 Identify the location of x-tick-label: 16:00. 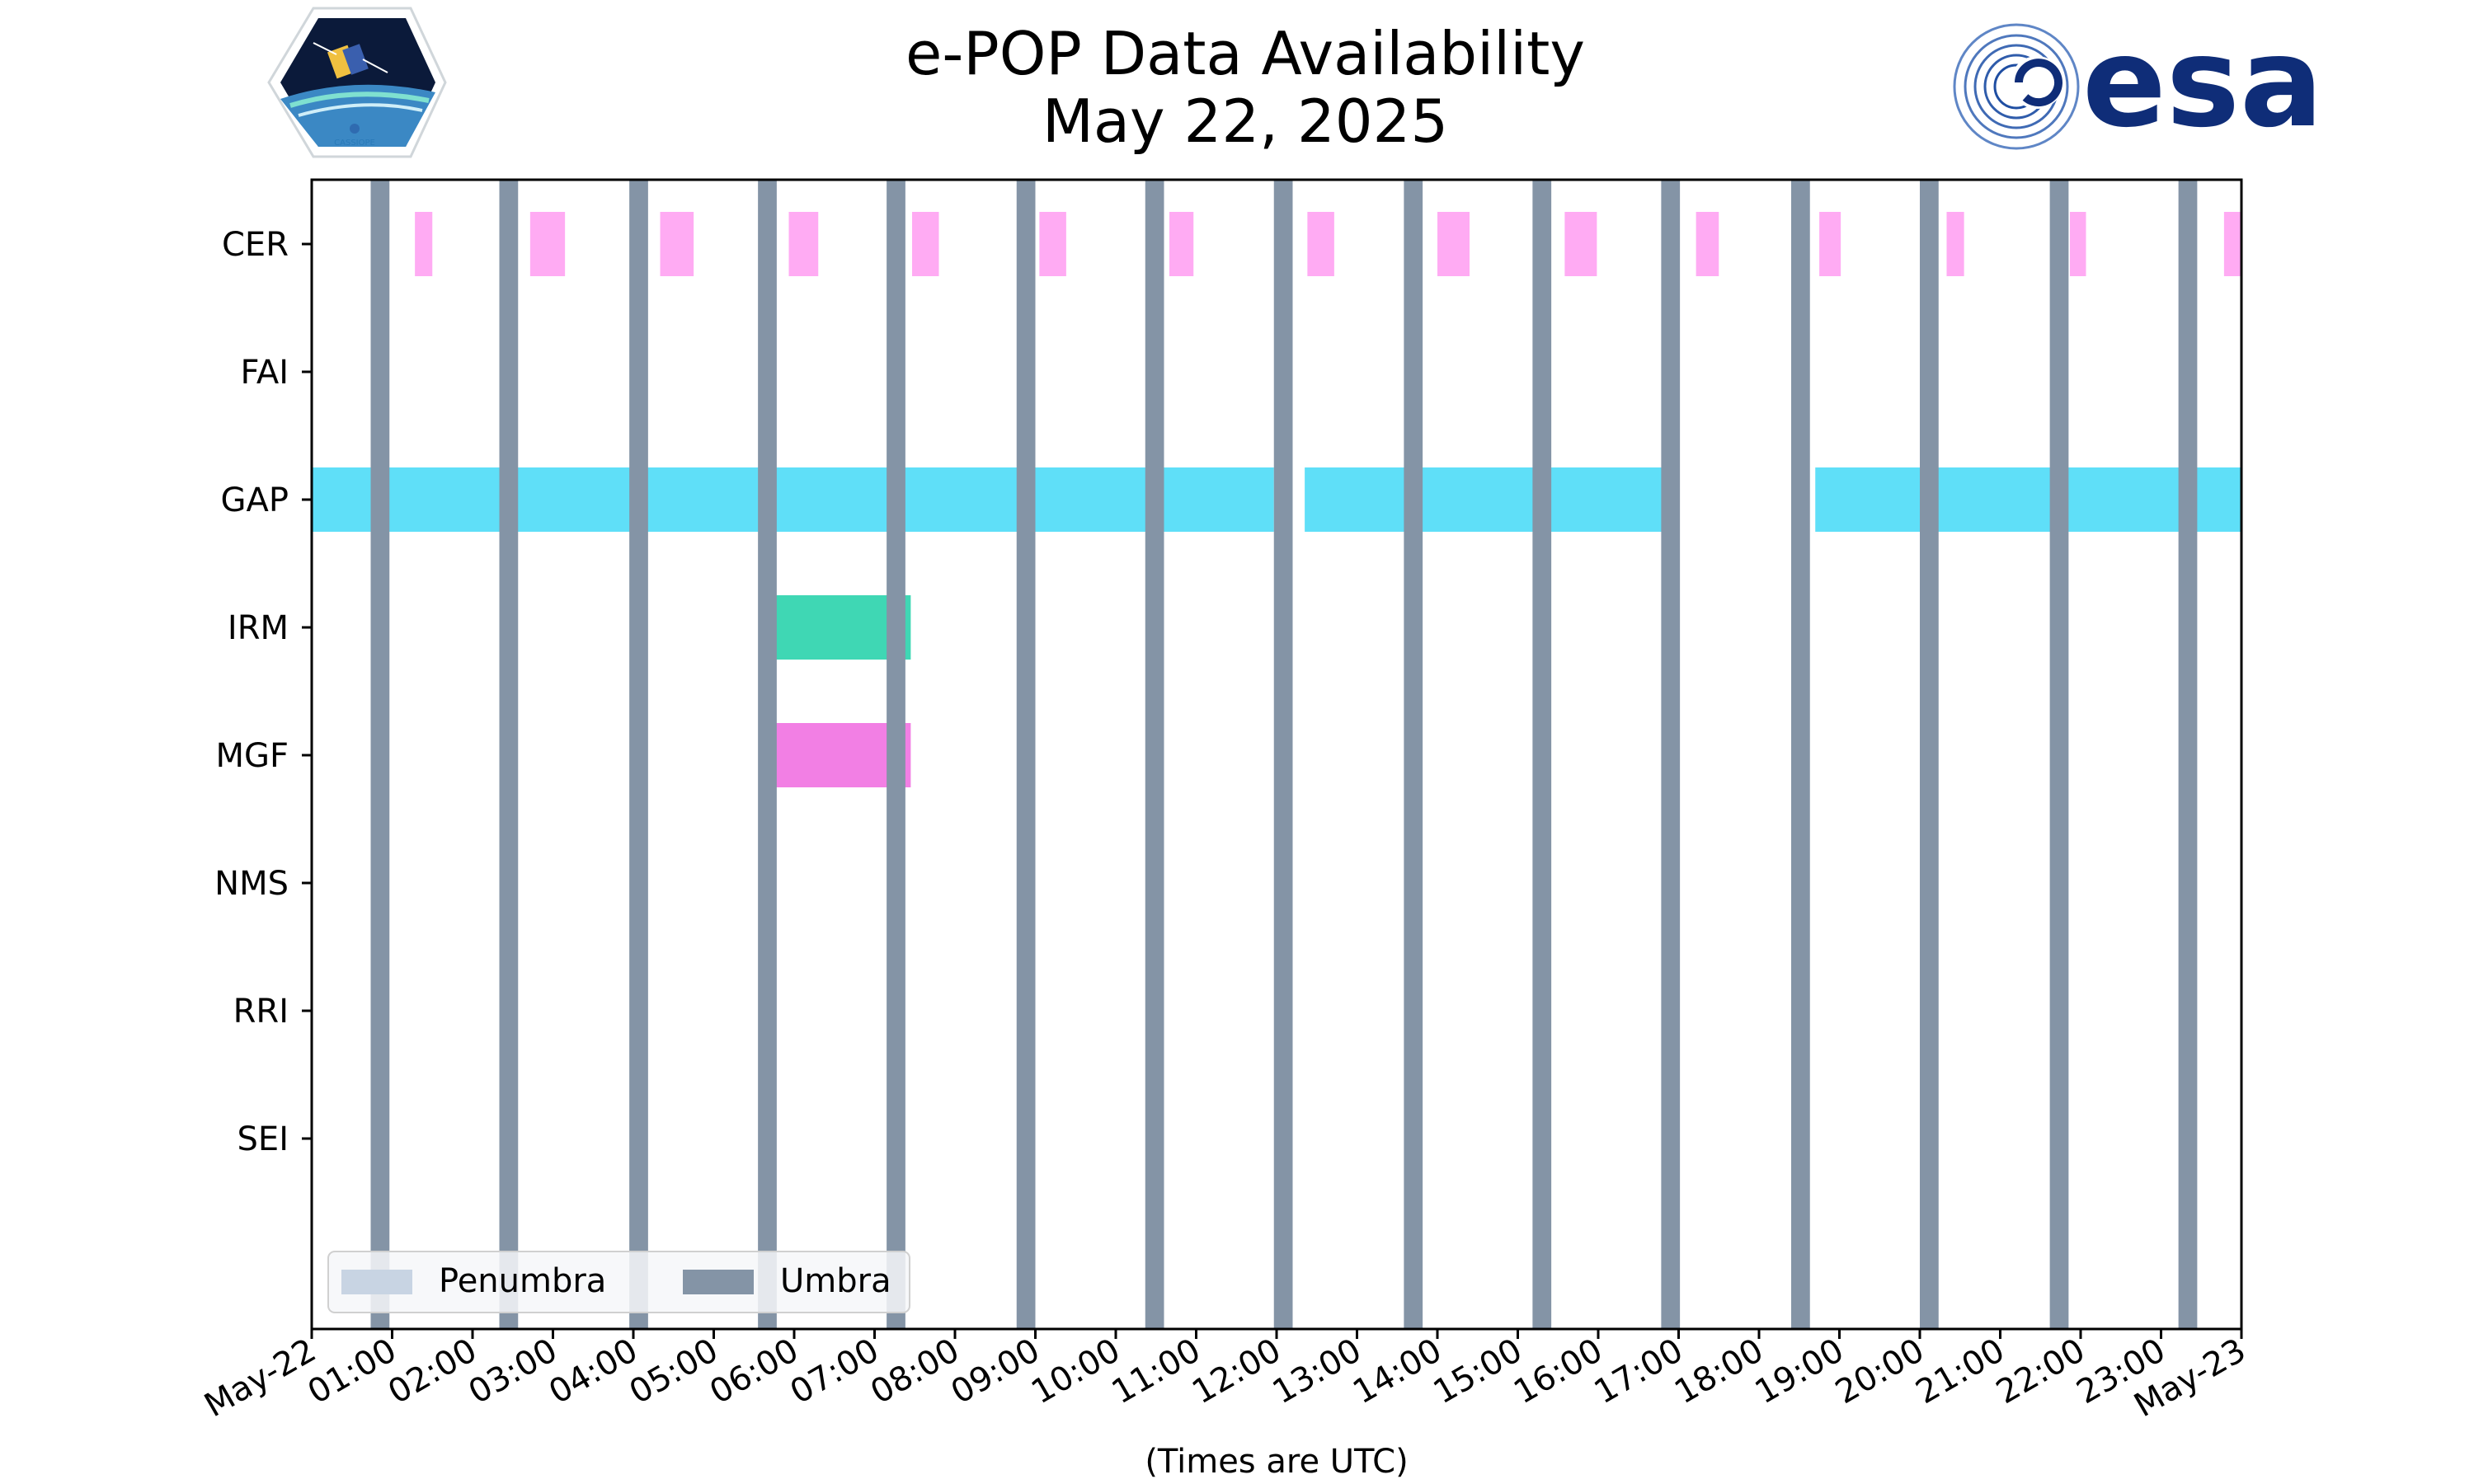
(1558, 1371).